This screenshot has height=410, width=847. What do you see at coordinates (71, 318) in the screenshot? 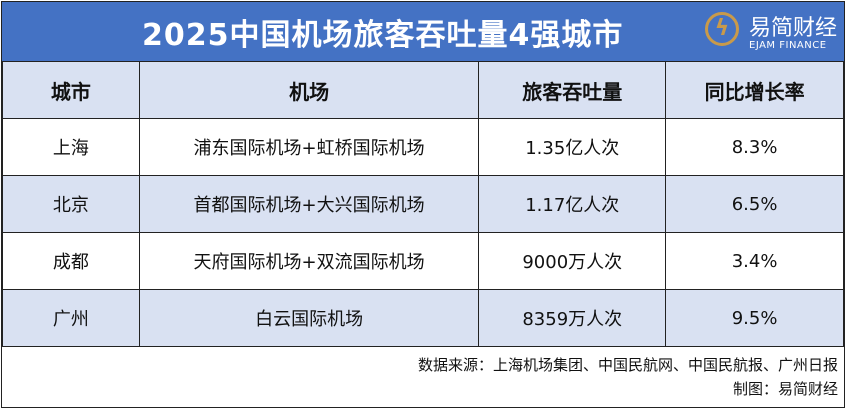
I see `cell-city: 广州` at bounding box center [71, 318].